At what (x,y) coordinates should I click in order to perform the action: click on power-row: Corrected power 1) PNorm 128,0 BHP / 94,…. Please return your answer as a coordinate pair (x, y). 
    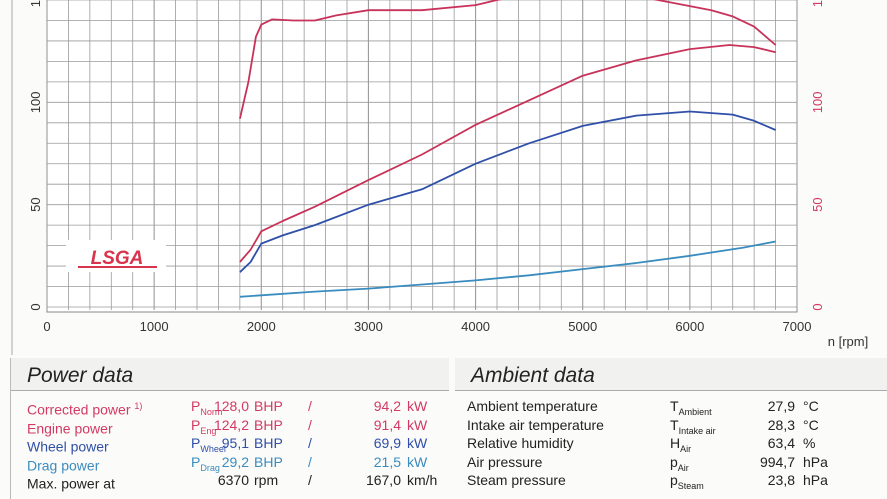
    Looking at the image, I should click on (230, 408).